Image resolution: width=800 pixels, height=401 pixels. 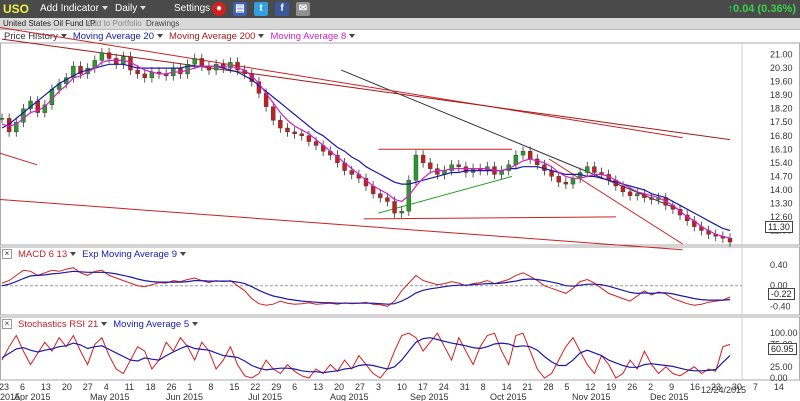 What do you see at coordinates (163, 23) in the screenshot?
I see `drawings-link: Drawings` at bounding box center [163, 23].